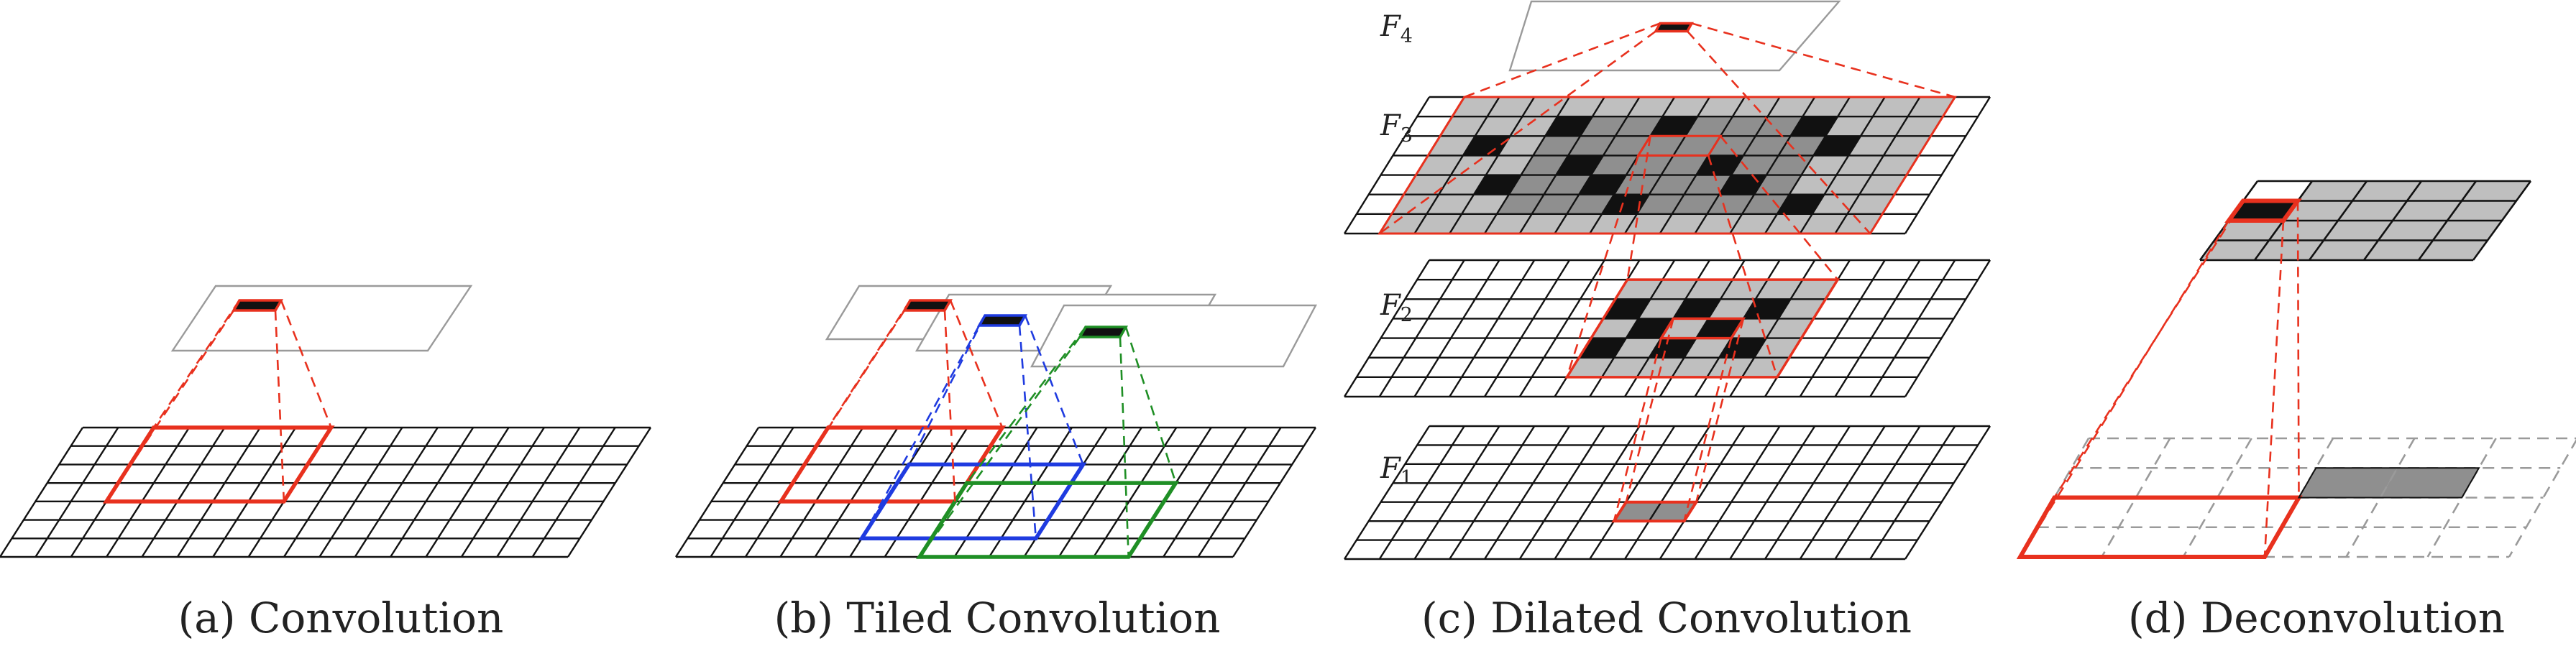 Image resolution: width=2576 pixels, height=646 pixels. What do you see at coordinates (257, 305) in the screenshot?
I see `output-unit` at bounding box center [257, 305].